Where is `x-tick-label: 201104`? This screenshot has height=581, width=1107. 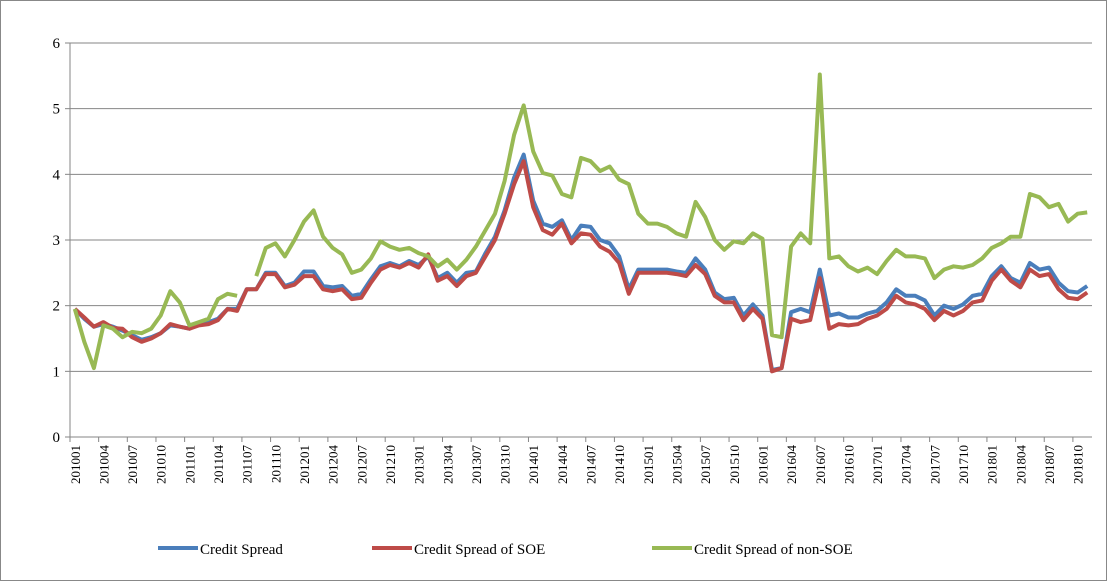 x-tick-label: 201104 is located at coordinates (218, 464).